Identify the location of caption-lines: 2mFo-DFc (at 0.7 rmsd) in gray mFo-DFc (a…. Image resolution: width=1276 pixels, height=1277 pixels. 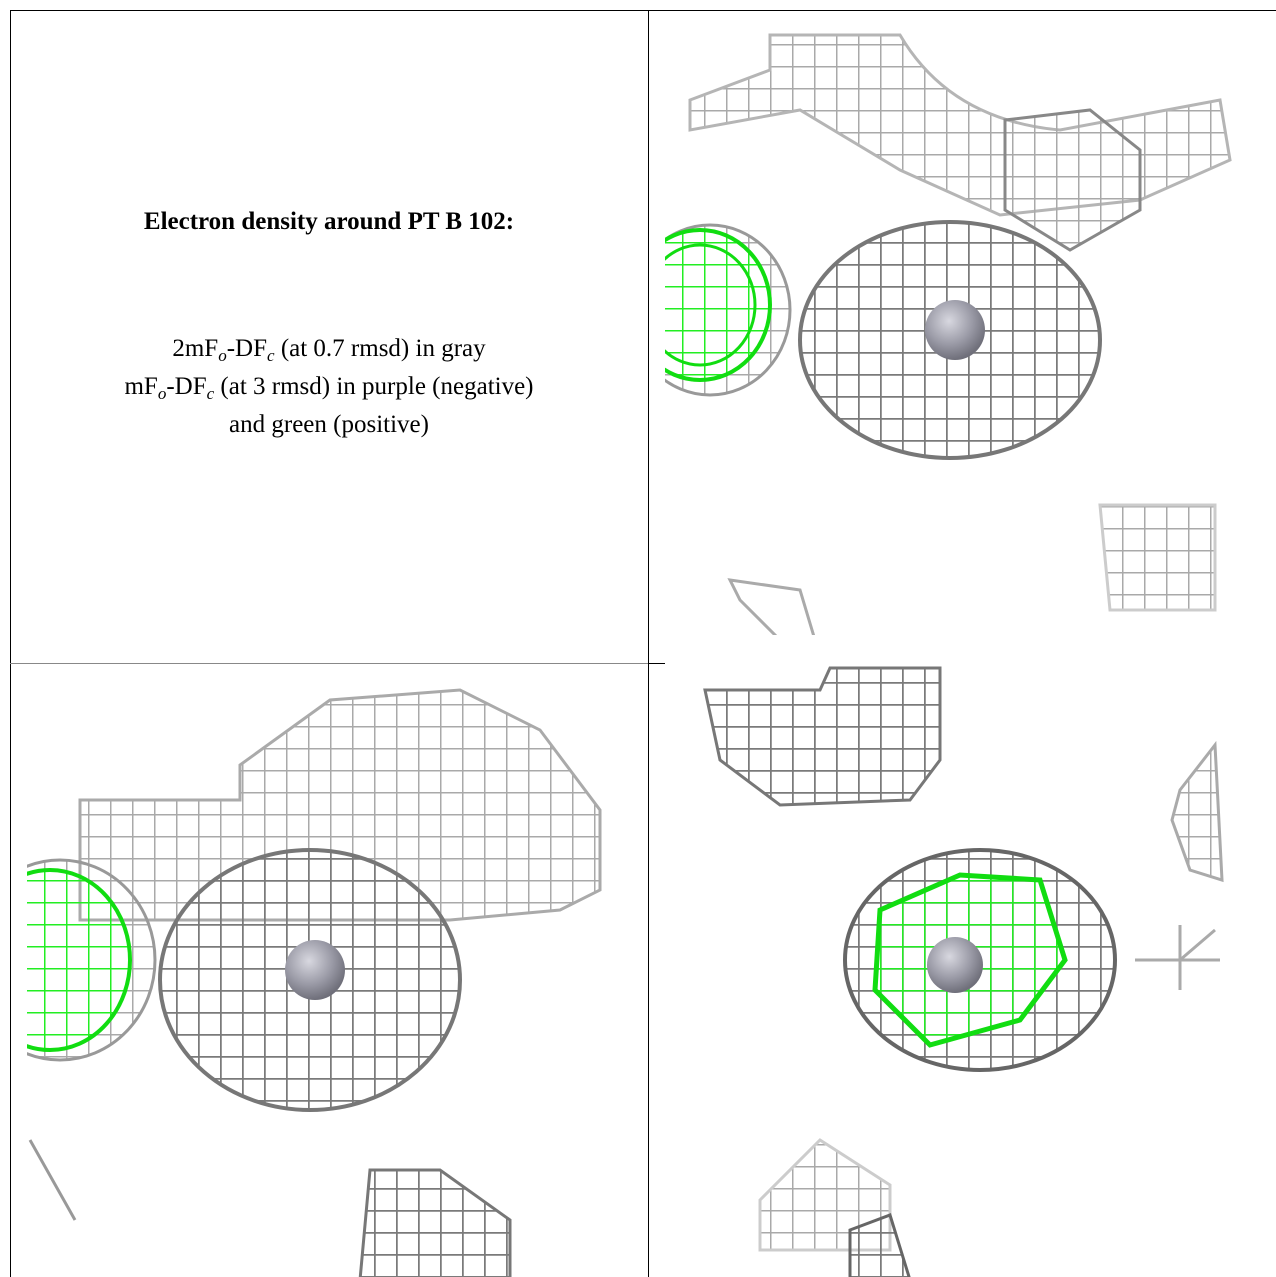
(329, 387).